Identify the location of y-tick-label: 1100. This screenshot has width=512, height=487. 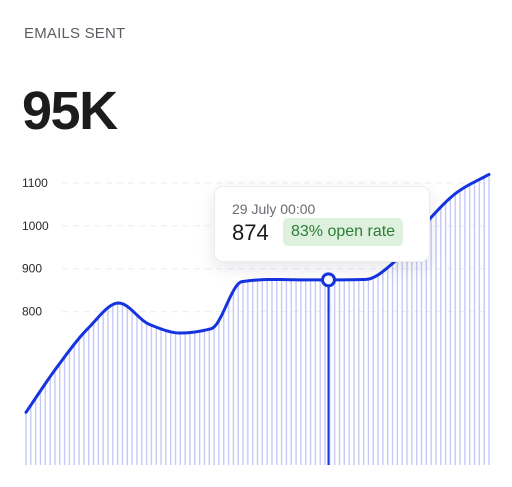
(35, 183).